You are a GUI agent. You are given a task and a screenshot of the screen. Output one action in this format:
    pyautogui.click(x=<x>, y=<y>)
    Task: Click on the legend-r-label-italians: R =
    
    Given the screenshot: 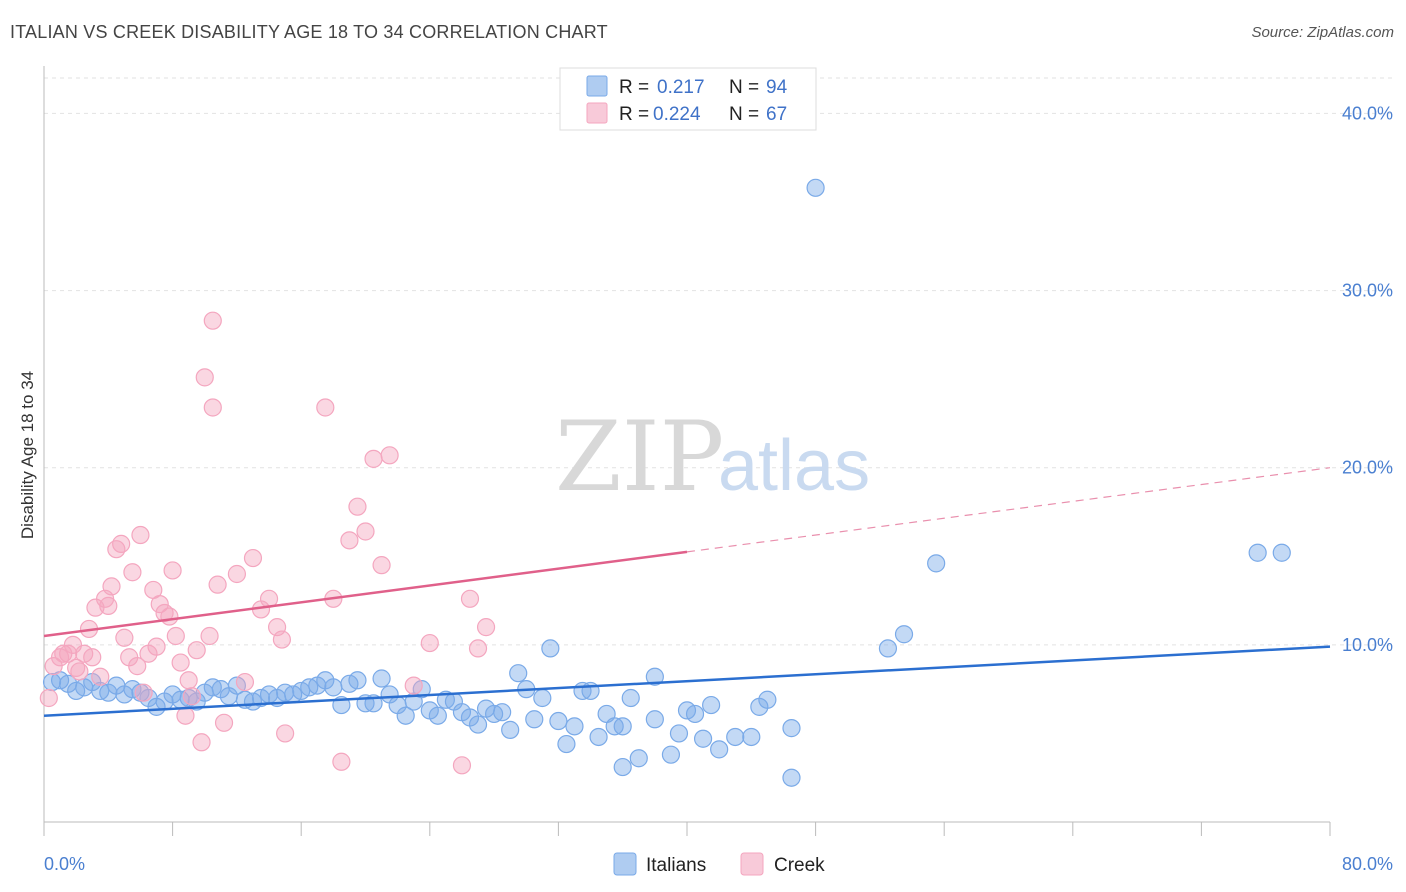 What is the action you would take?
    pyautogui.click(x=634, y=87)
    